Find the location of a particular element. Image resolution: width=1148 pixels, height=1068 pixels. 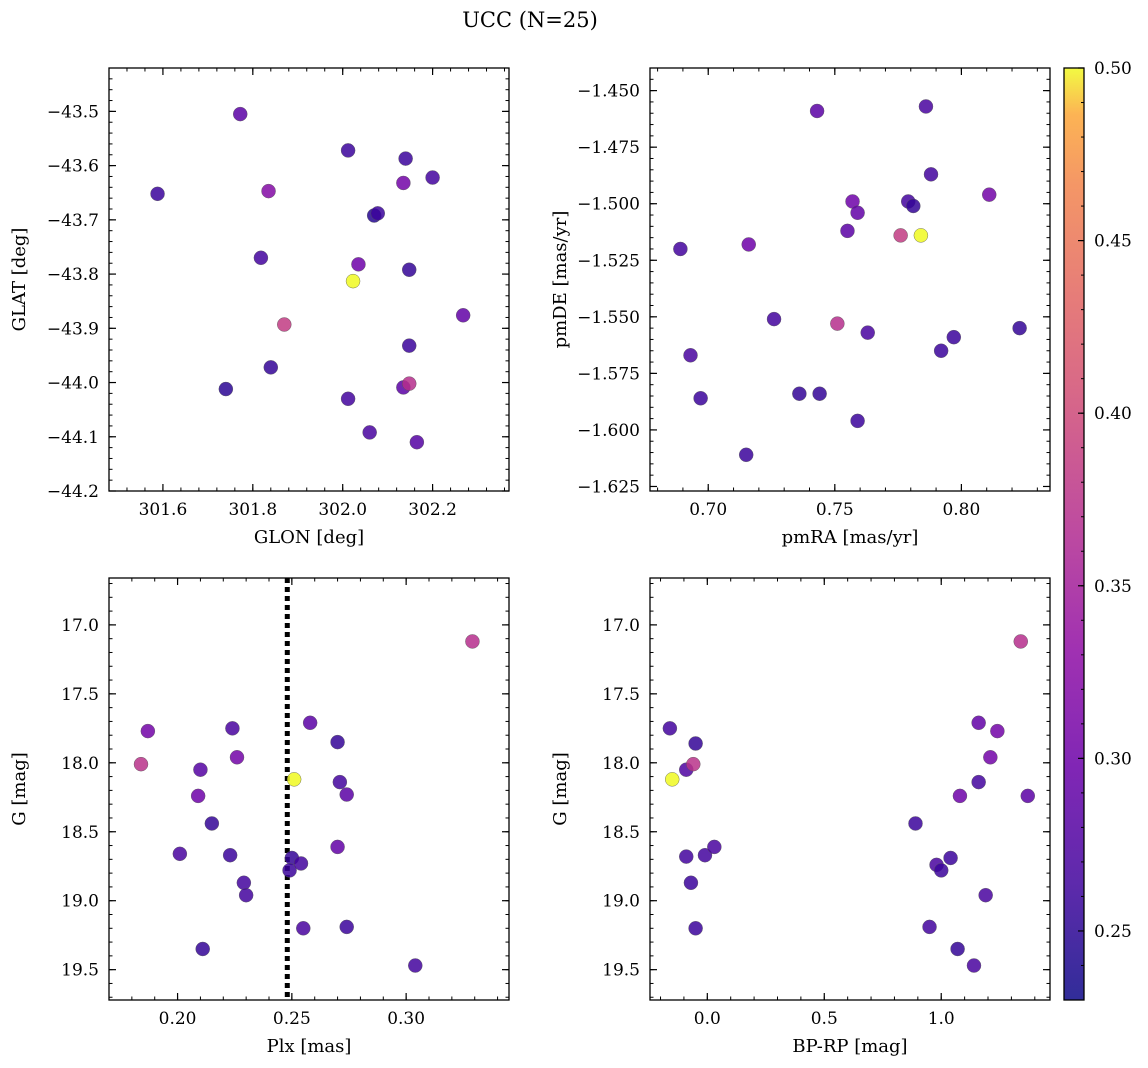

x-tick-label: 0.80 is located at coordinates (961, 510).